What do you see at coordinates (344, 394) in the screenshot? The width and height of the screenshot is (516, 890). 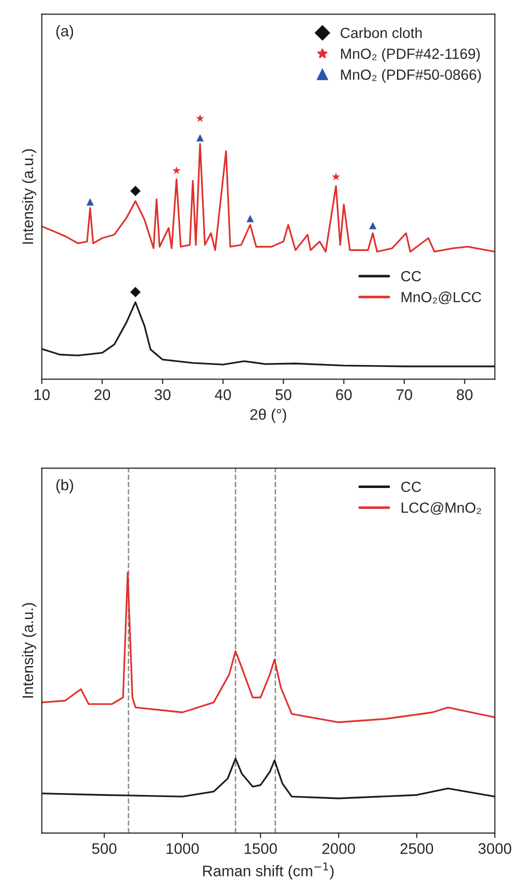 I see `x-tick-label: 60` at bounding box center [344, 394].